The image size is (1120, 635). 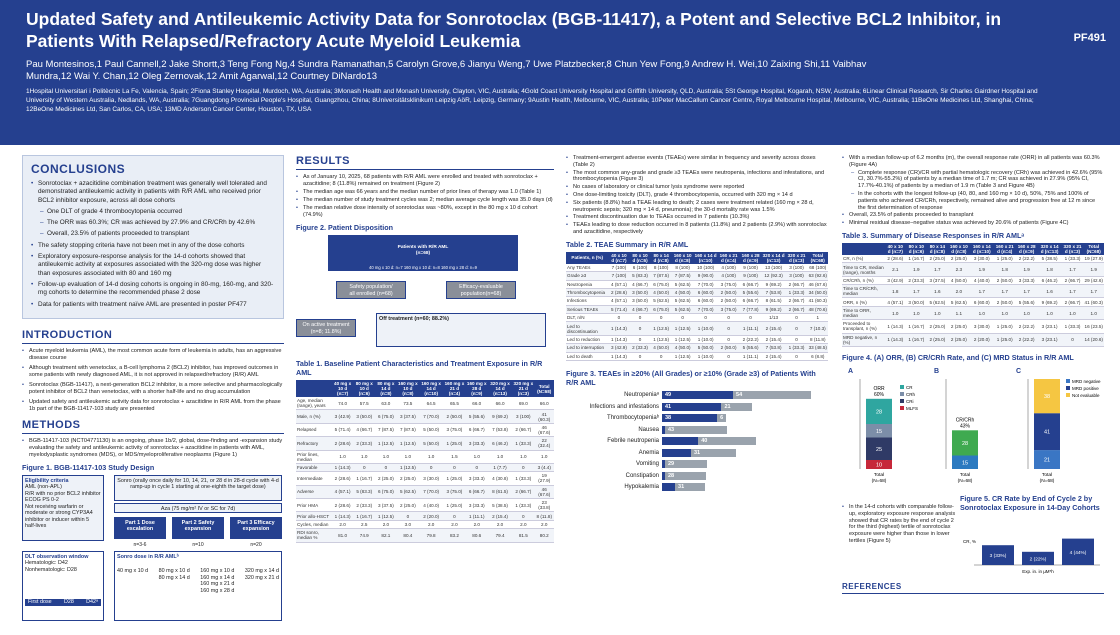 What do you see at coordinates (587, 293) in the screenshot?
I see `table-cell: Thrombocytopenia` at bounding box center [587, 293].